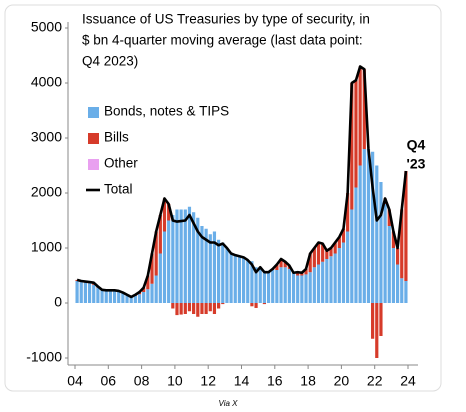  Describe the element at coordinates (121, 163) in the screenshot. I see `legend-label: Other` at that location.